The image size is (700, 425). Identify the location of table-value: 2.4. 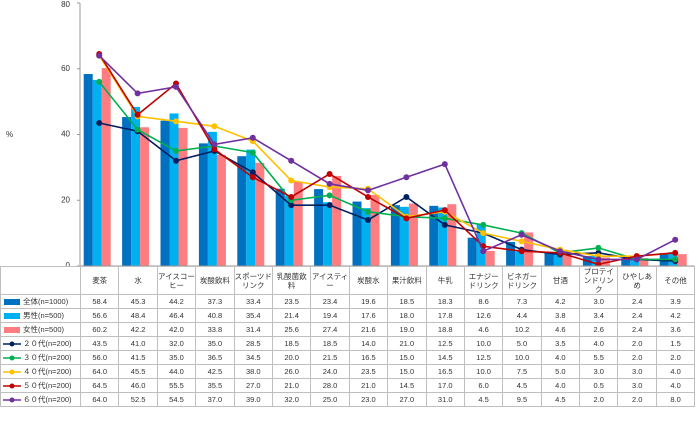
(637, 301).